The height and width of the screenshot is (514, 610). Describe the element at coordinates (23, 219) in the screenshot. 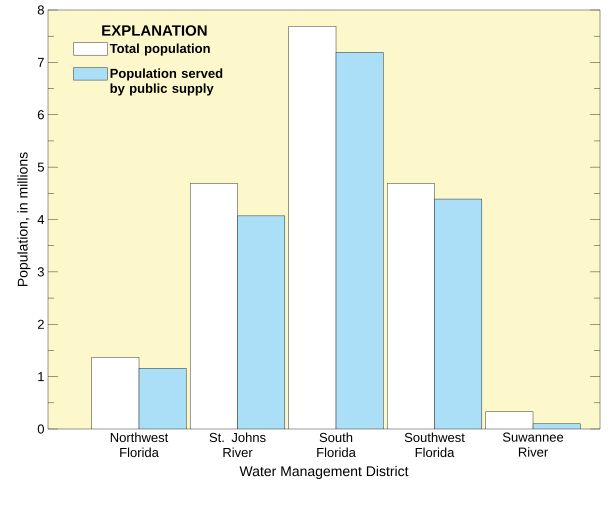

I see `y-axis-title: Population, in millions` at that location.